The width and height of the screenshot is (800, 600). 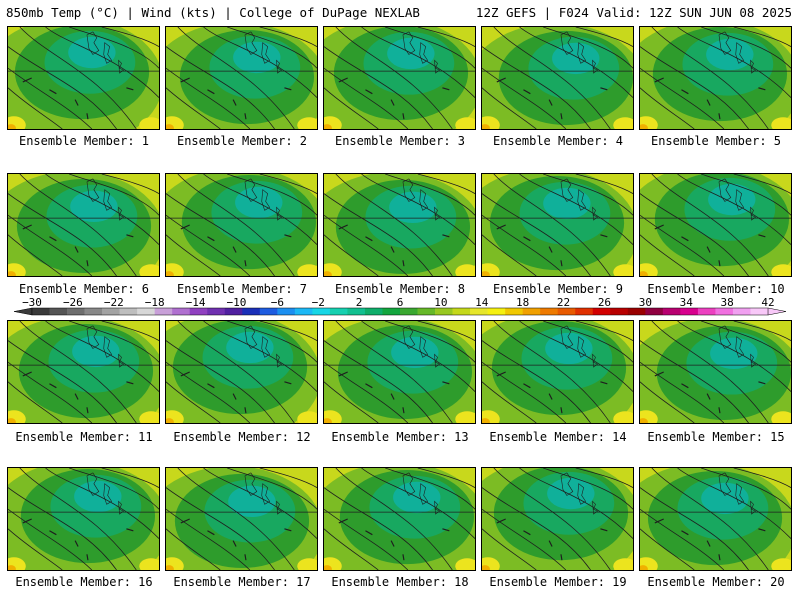 What do you see at coordinates (563, 302) in the screenshot?
I see `colorbar-tick-label: 22` at bounding box center [563, 302].